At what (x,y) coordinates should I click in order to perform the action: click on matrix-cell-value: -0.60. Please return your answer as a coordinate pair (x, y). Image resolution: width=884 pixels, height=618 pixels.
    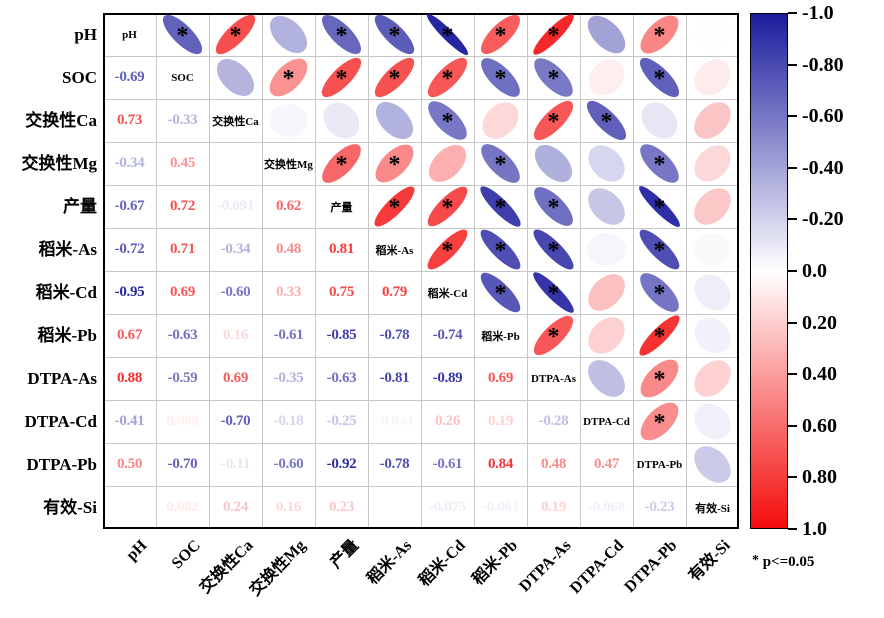
    Looking at the image, I should click on (235, 292).